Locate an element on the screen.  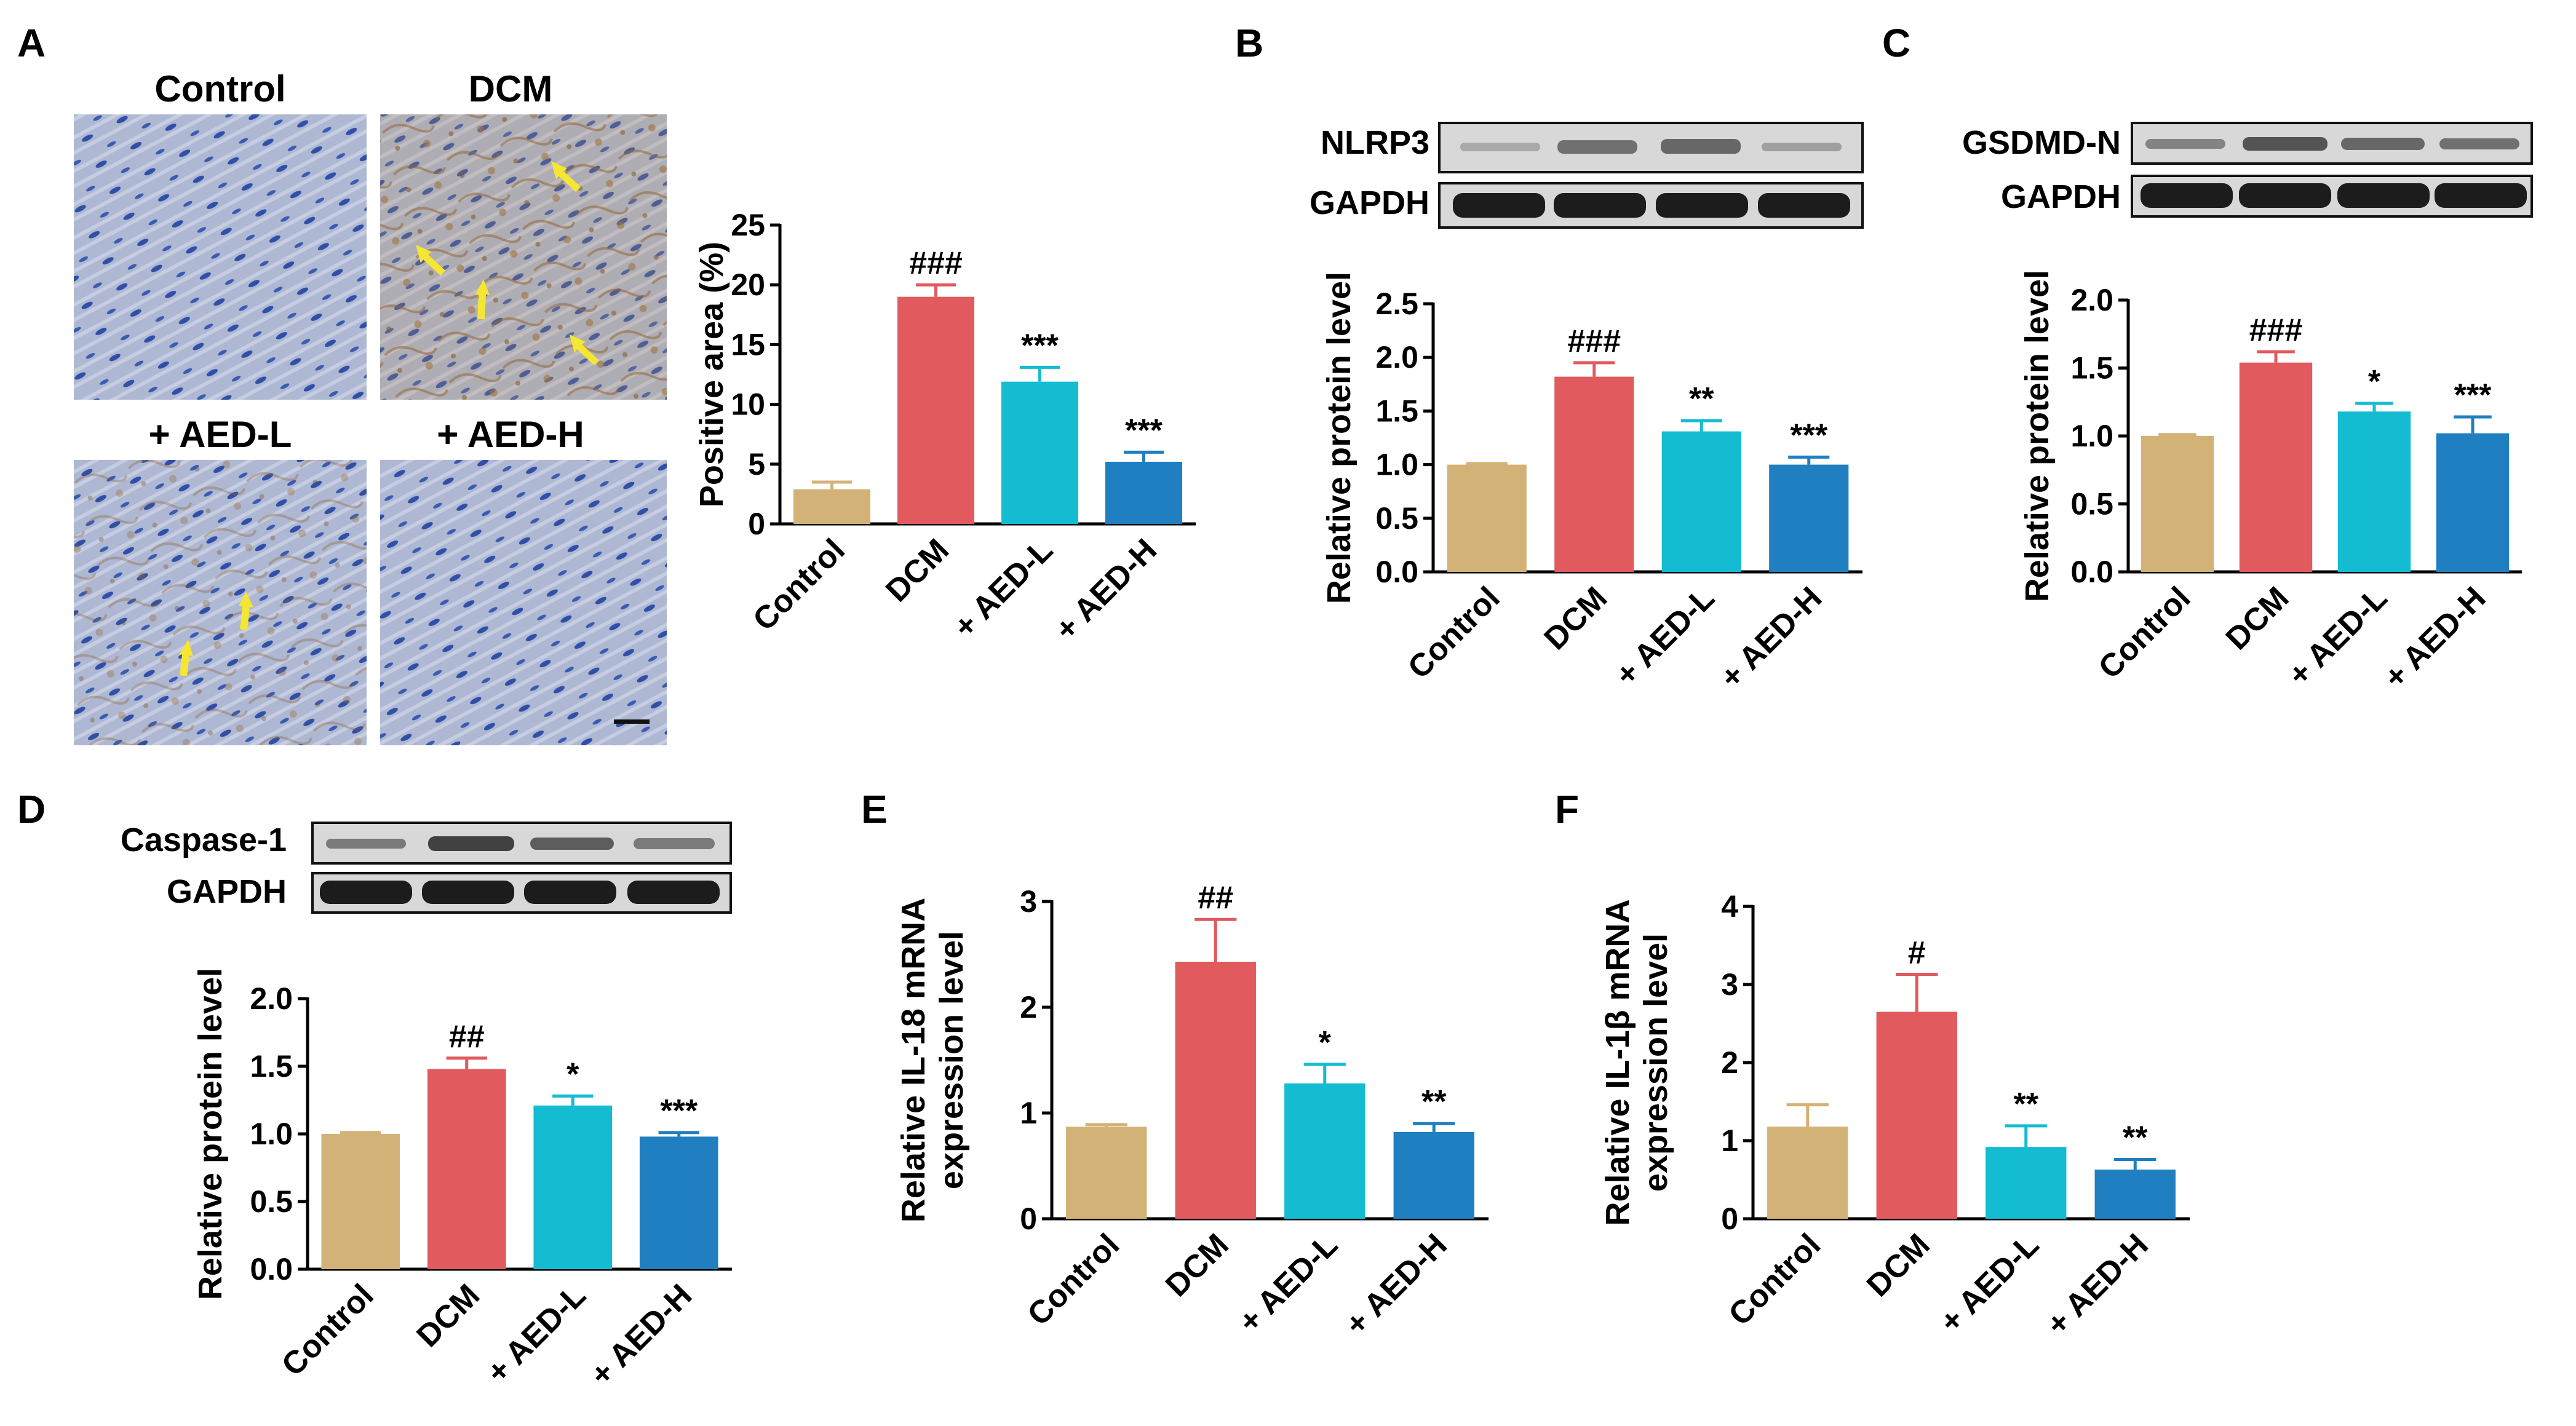
micrograph-label-control: Control is located at coordinates (219, 88).